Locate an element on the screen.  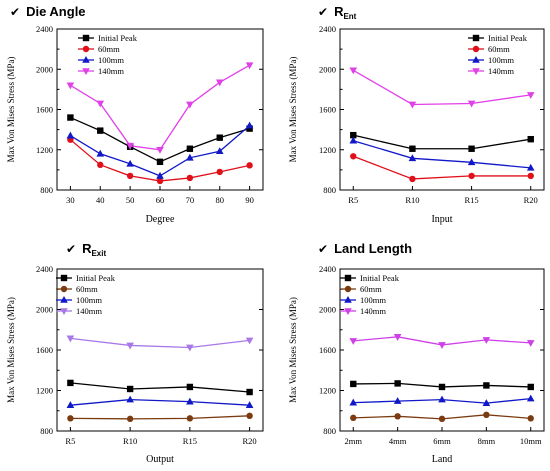
x-tick-label: 60 is located at coordinates (160, 200).